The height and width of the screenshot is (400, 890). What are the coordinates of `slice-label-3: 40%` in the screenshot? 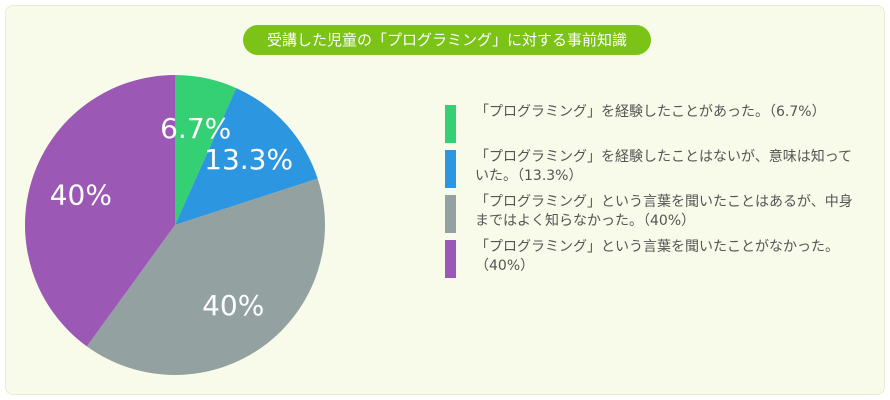 It's located at (233, 305).